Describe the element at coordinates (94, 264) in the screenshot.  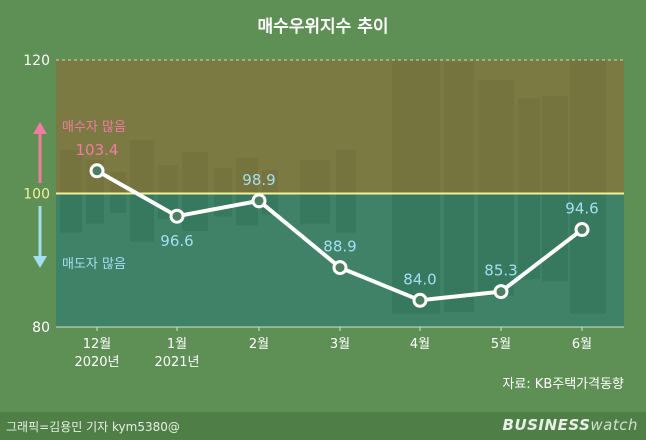
I see `annotation-more-sellers: 매도자 많음` at that location.